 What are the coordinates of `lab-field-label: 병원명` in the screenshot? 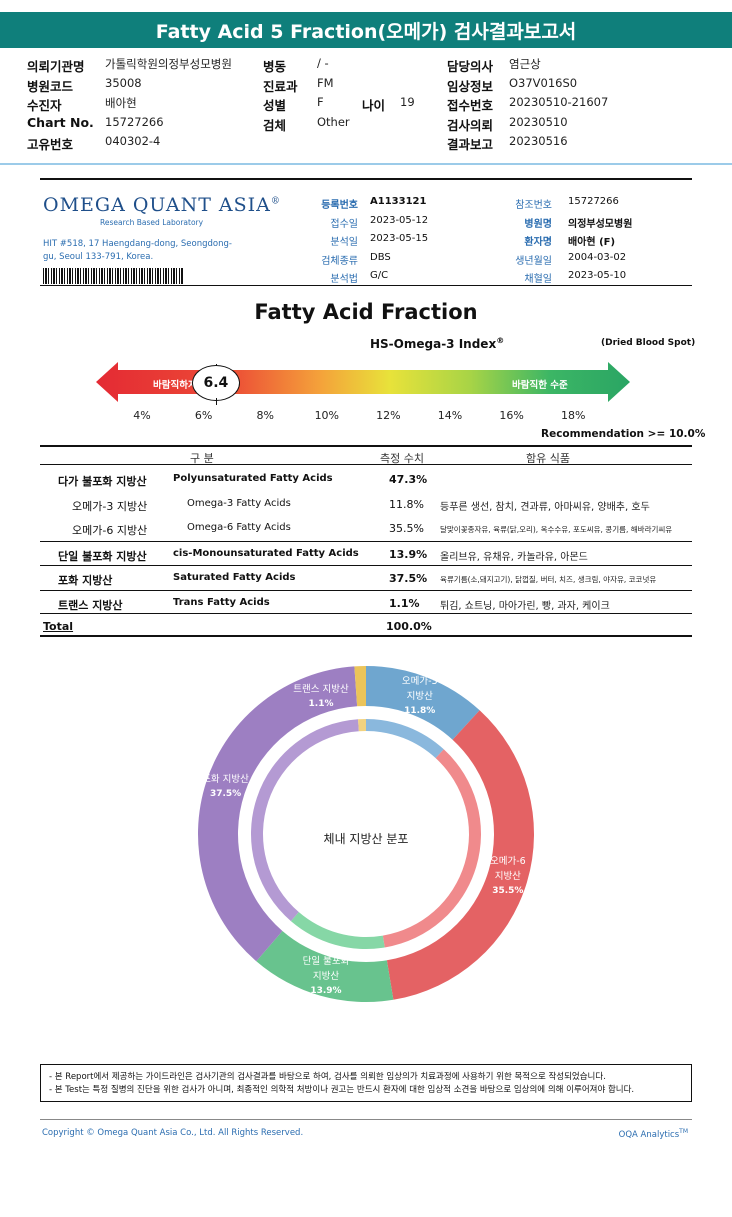 It's located at (538, 224).